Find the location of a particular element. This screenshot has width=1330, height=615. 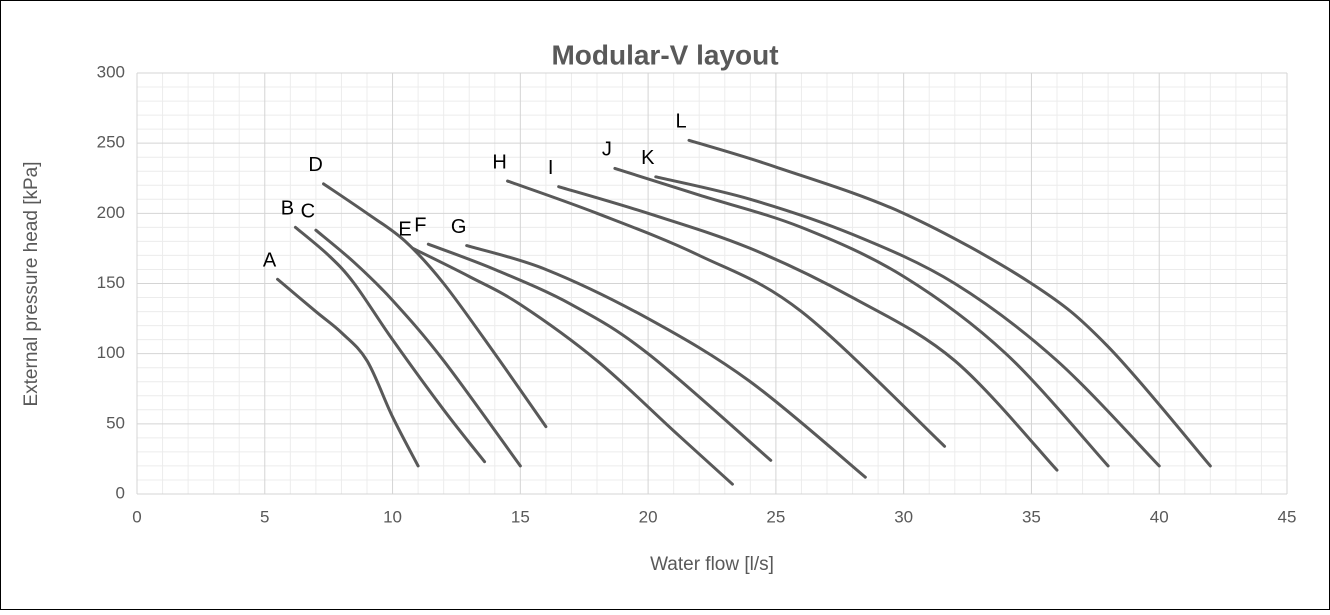

y-axis-label: External pressure head [kPa] is located at coordinates (31, 283).